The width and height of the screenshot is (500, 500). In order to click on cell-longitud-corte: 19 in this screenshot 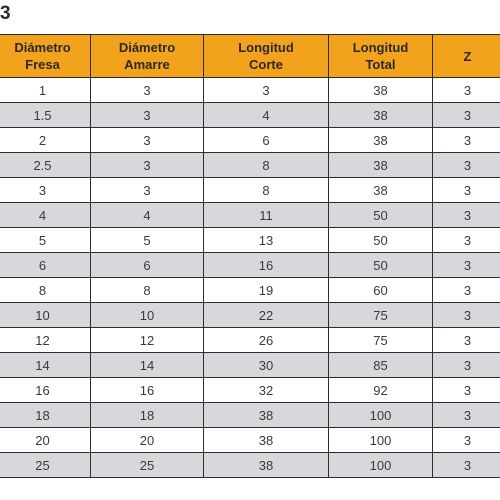, I will do `click(266, 290)`.